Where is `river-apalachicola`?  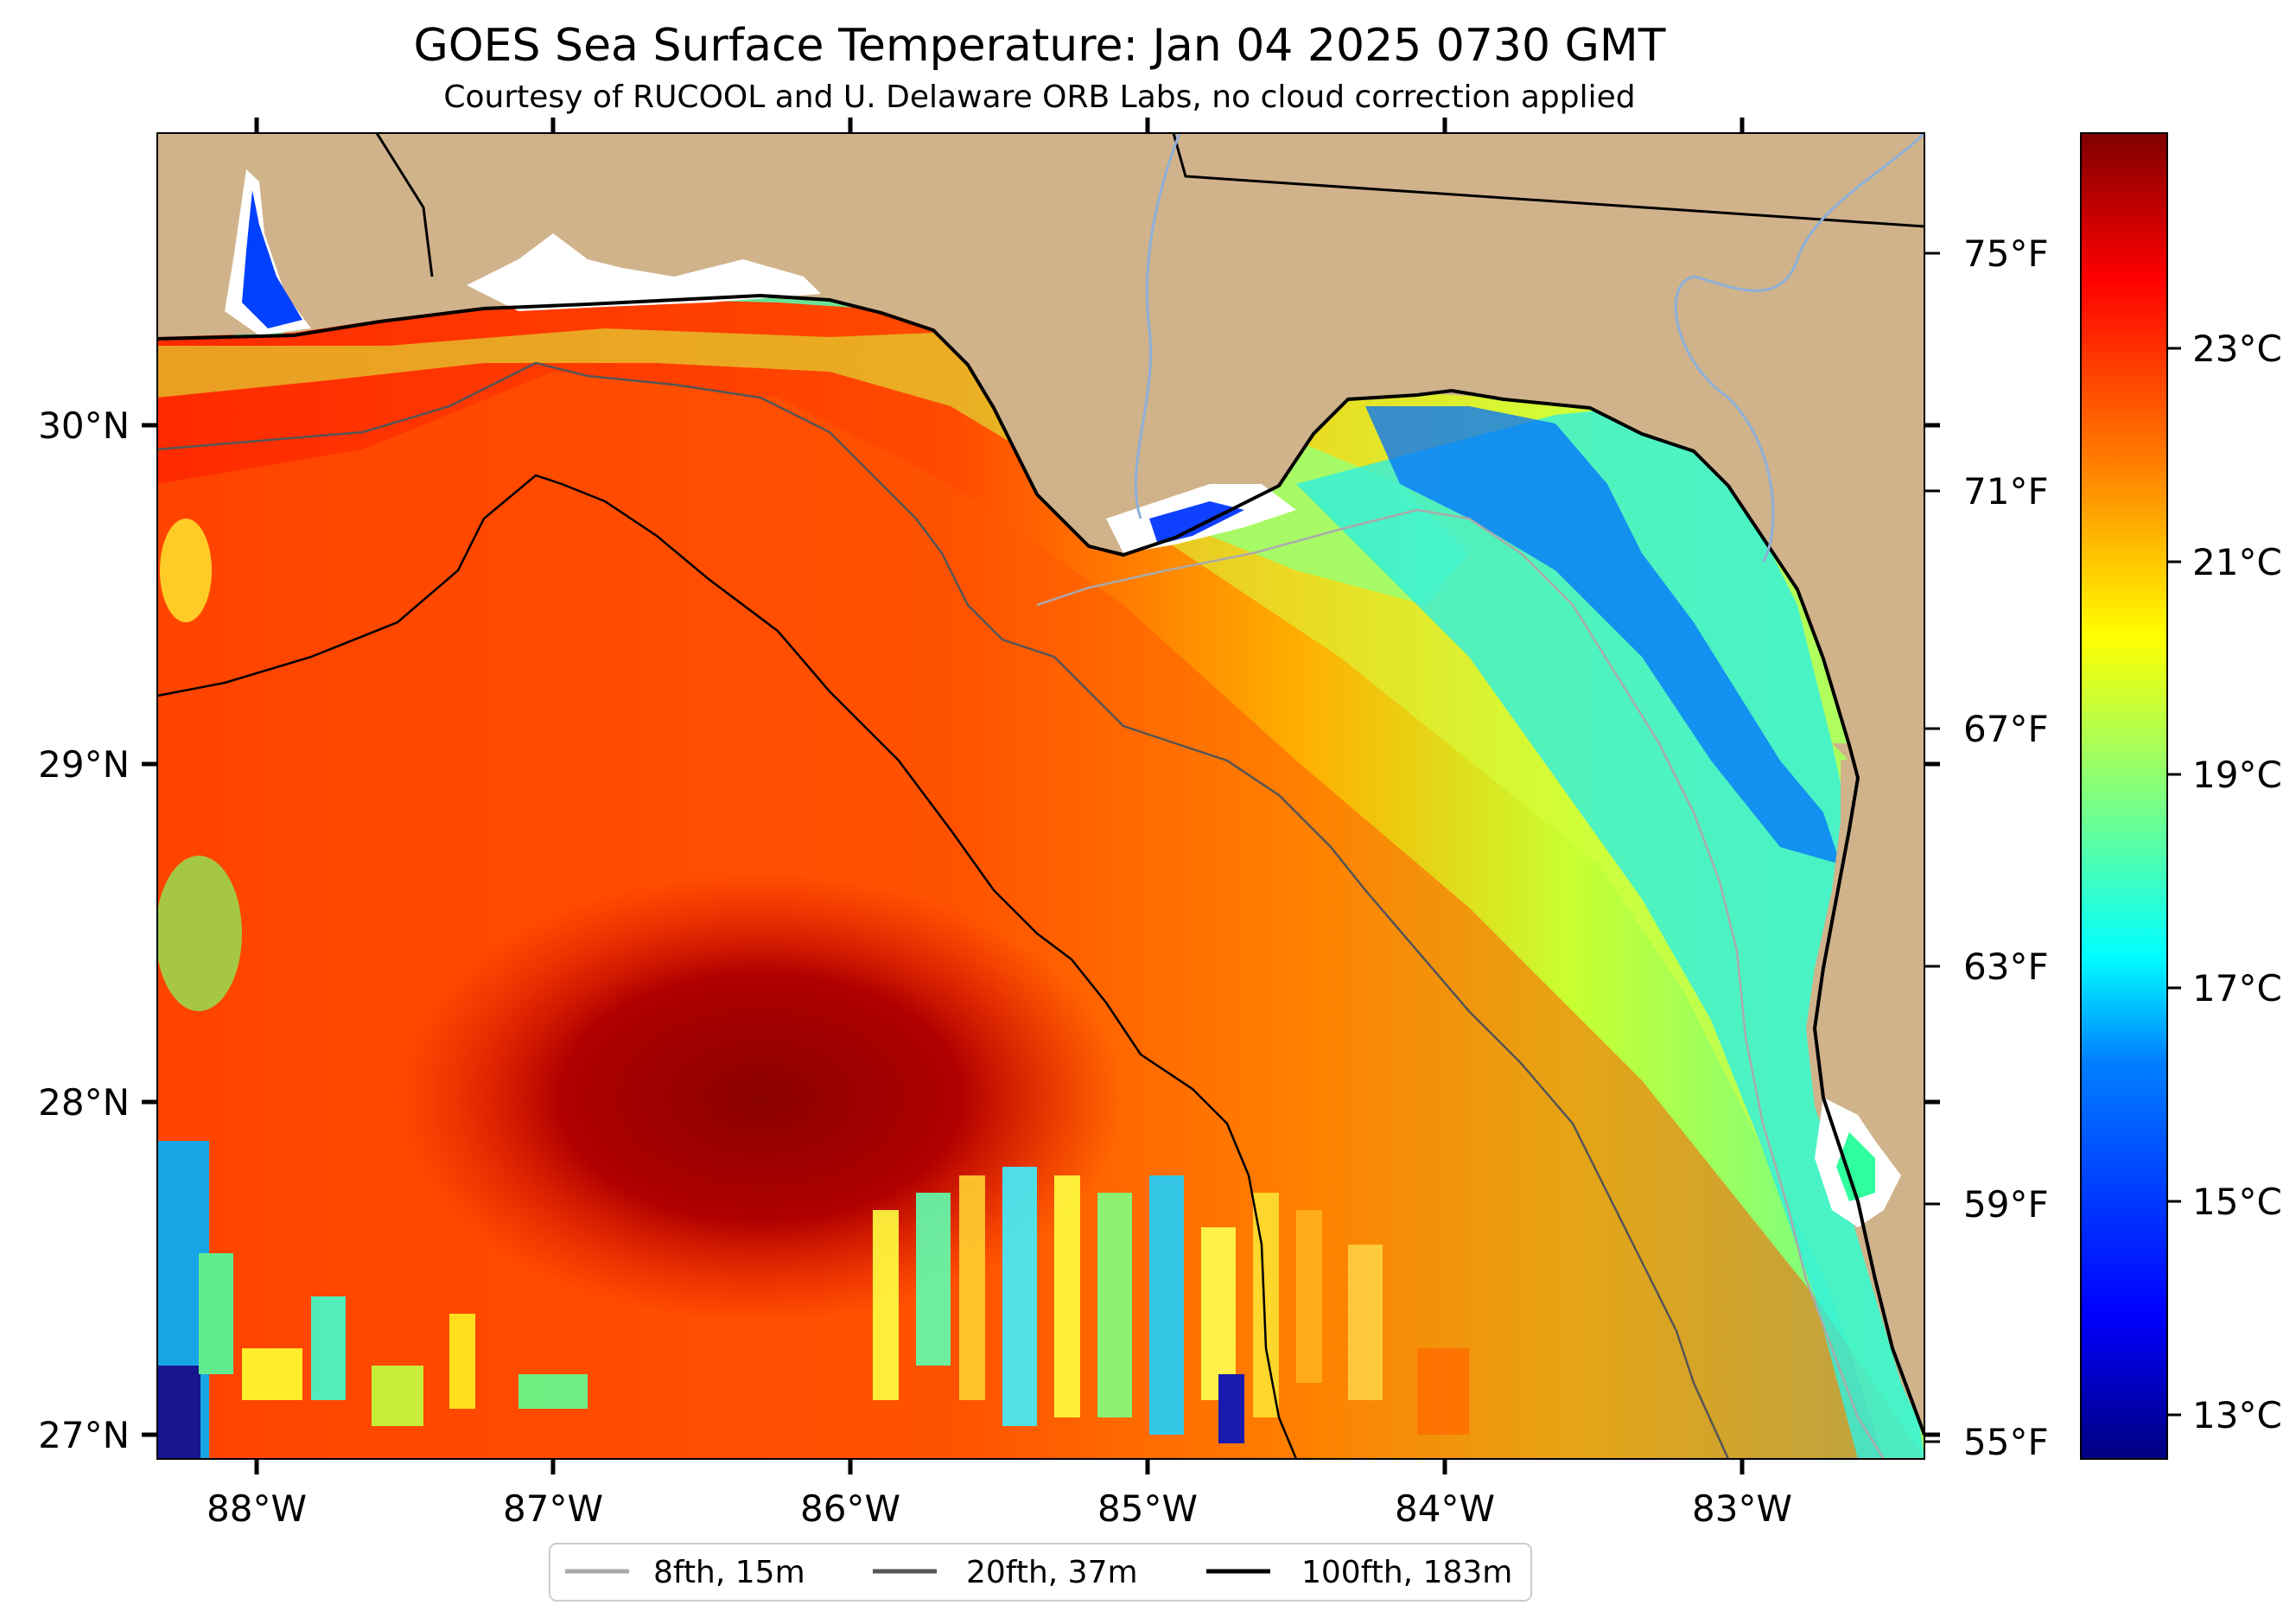
river-apalachicola is located at coordinates (1157, 325).